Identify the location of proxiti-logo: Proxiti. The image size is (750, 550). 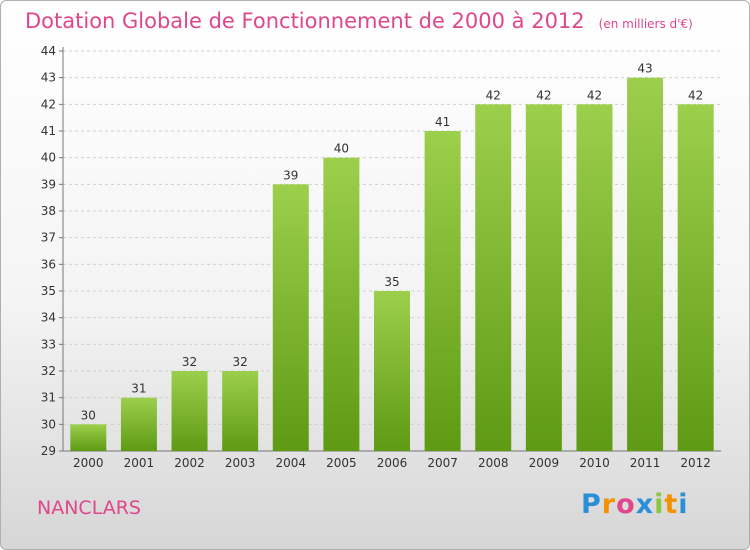
(635, 504).